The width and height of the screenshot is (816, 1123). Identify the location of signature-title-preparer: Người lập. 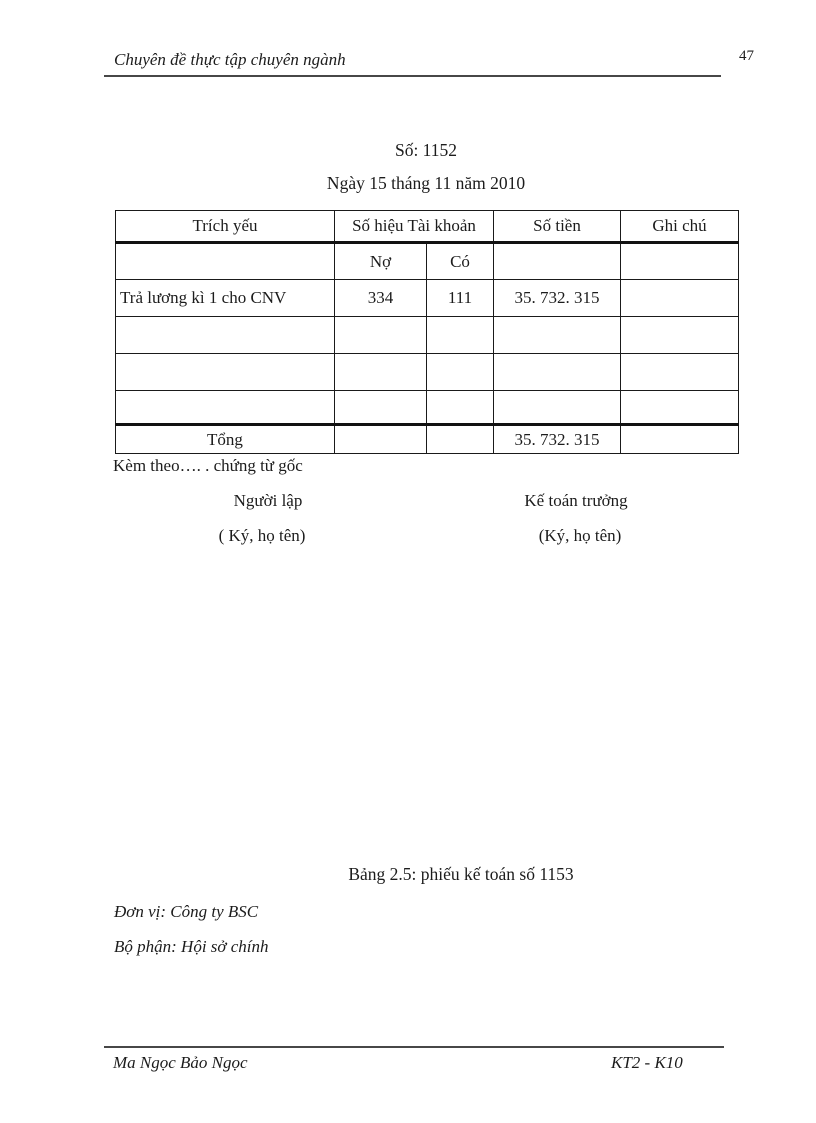
(268, 500).